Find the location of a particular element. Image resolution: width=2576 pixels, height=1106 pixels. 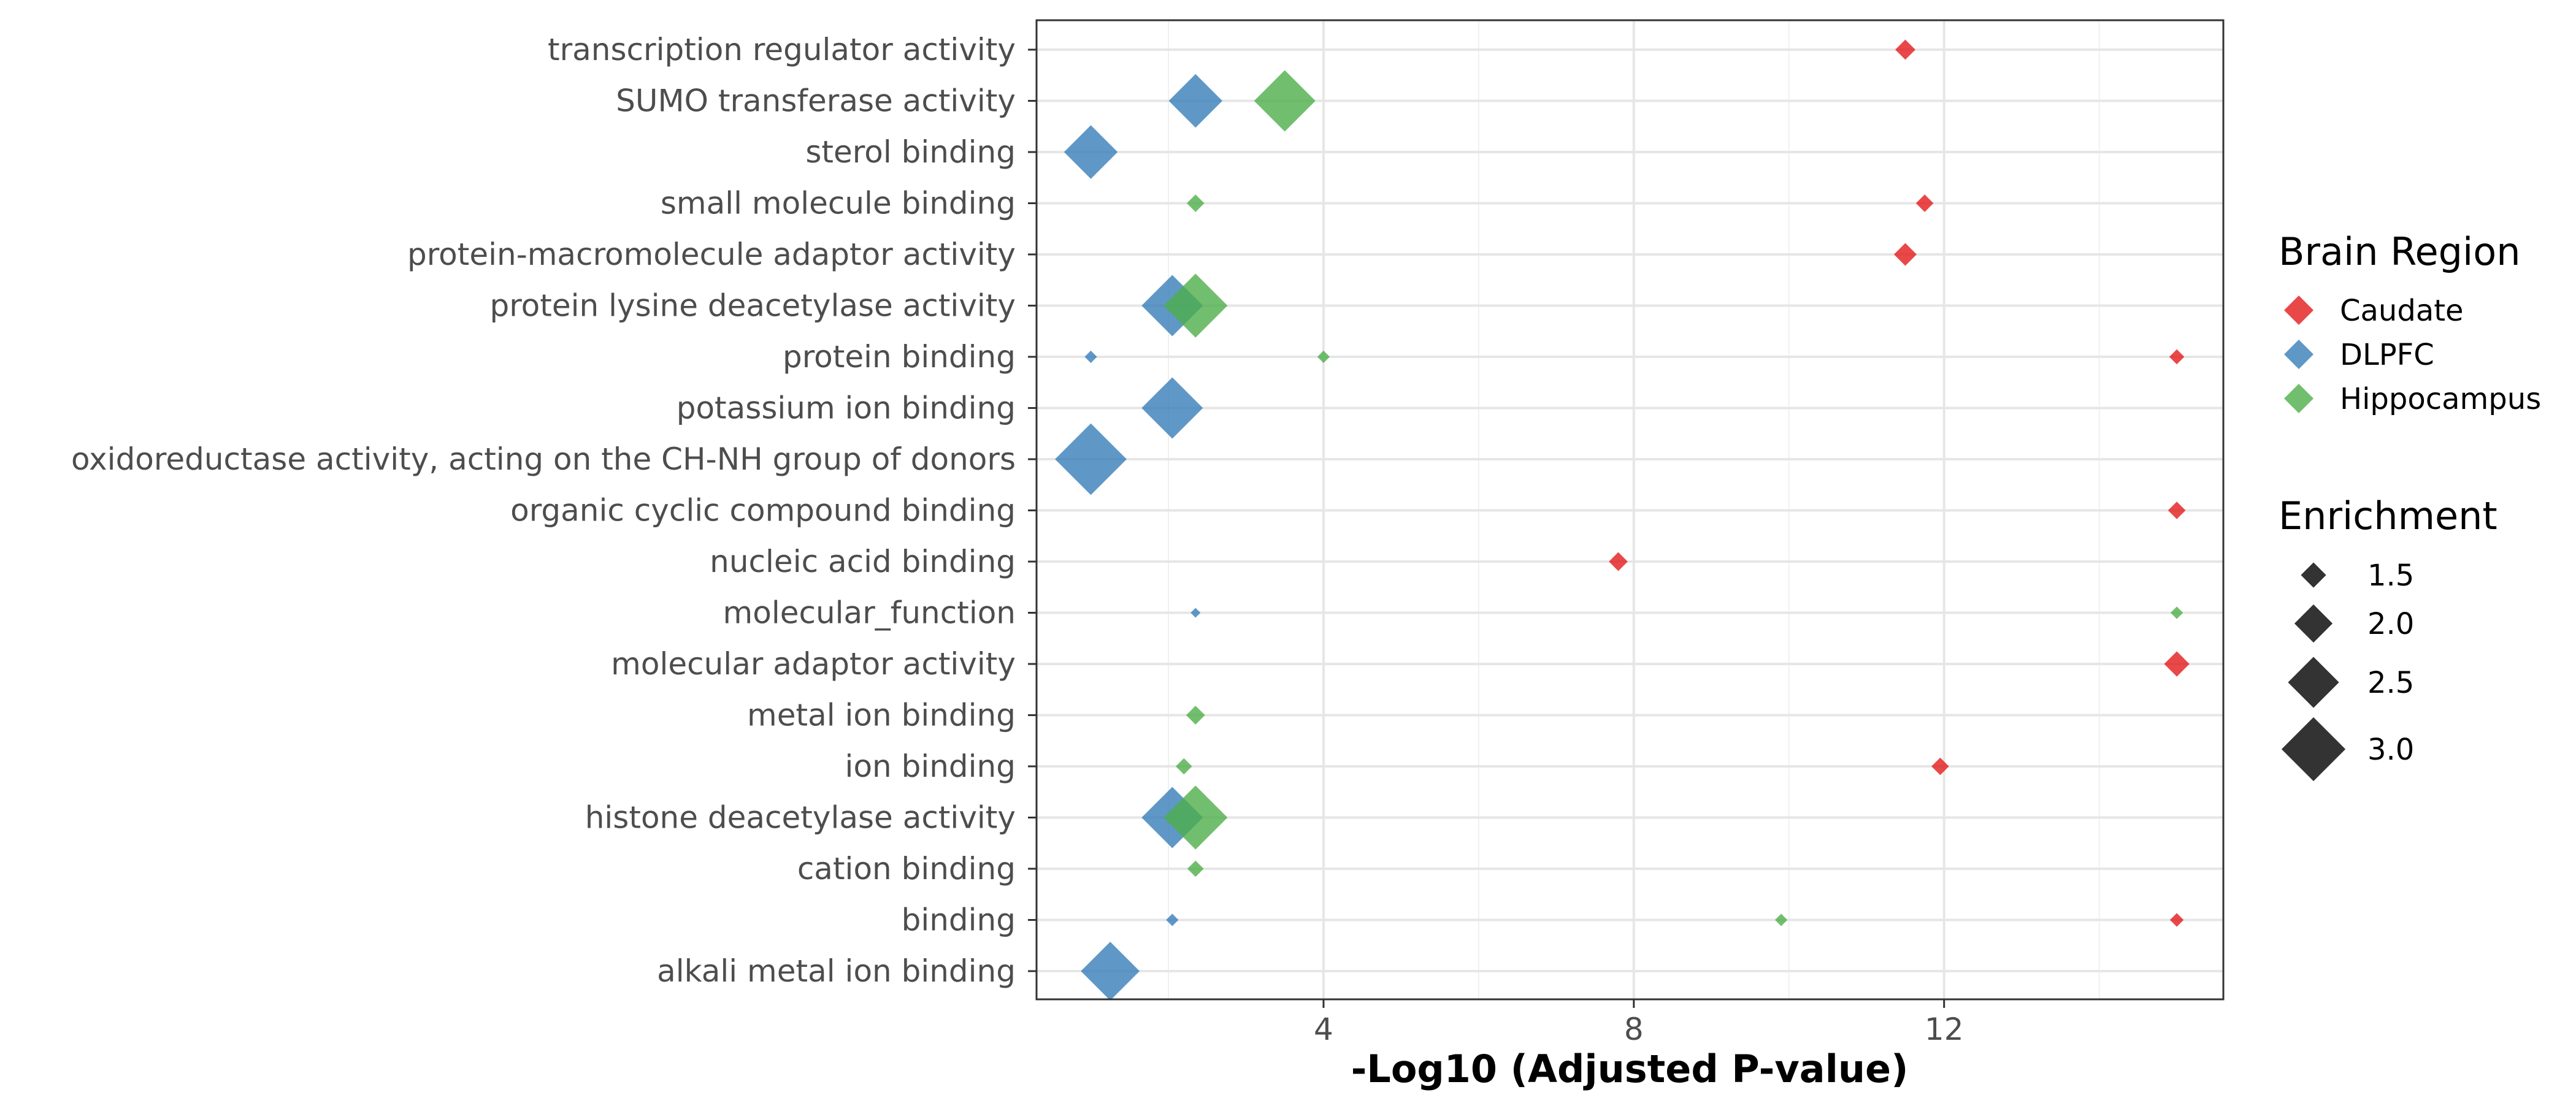

y-tick-label: alkali metal ion binding is located at coordinates (836, 971).